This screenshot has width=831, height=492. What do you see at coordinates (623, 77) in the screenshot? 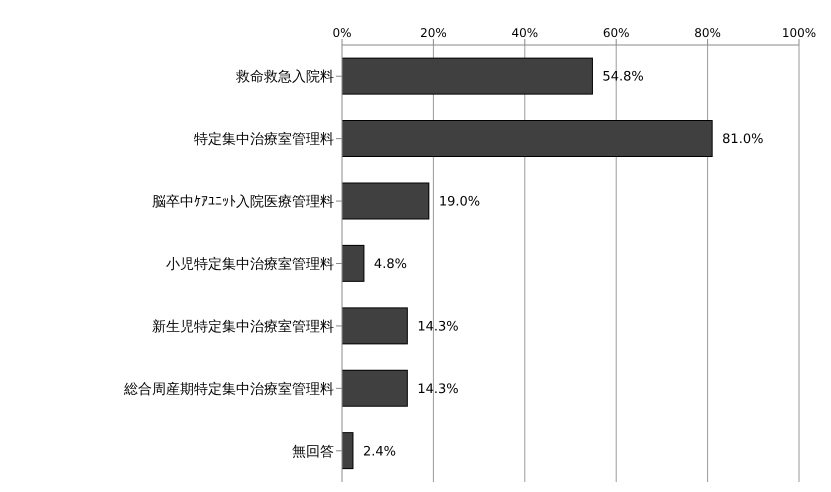
I see `data-label: 54.8%` at bounding box center [623, 77].